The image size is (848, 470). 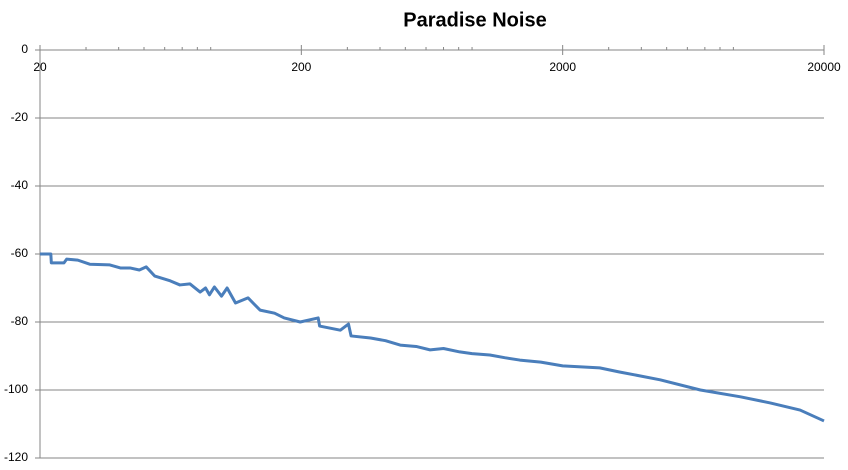 What do you see at coordinates (40, 67) in the screenshot?
I see `x-tick-label: 20` at bounding box center [40, 67].